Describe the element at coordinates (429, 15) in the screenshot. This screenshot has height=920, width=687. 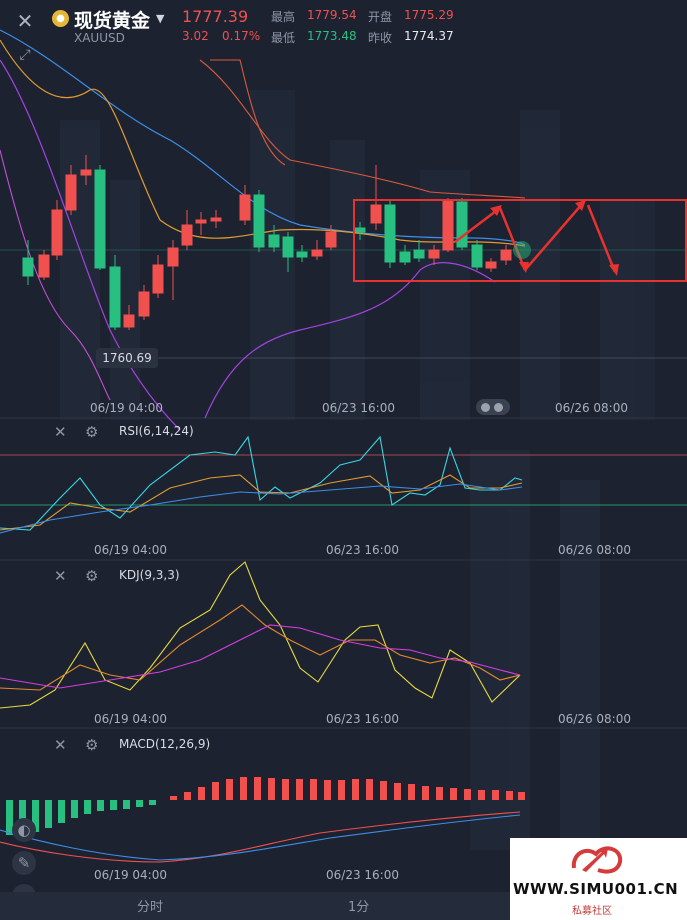
I see `open-value: 1775.29` at that location.